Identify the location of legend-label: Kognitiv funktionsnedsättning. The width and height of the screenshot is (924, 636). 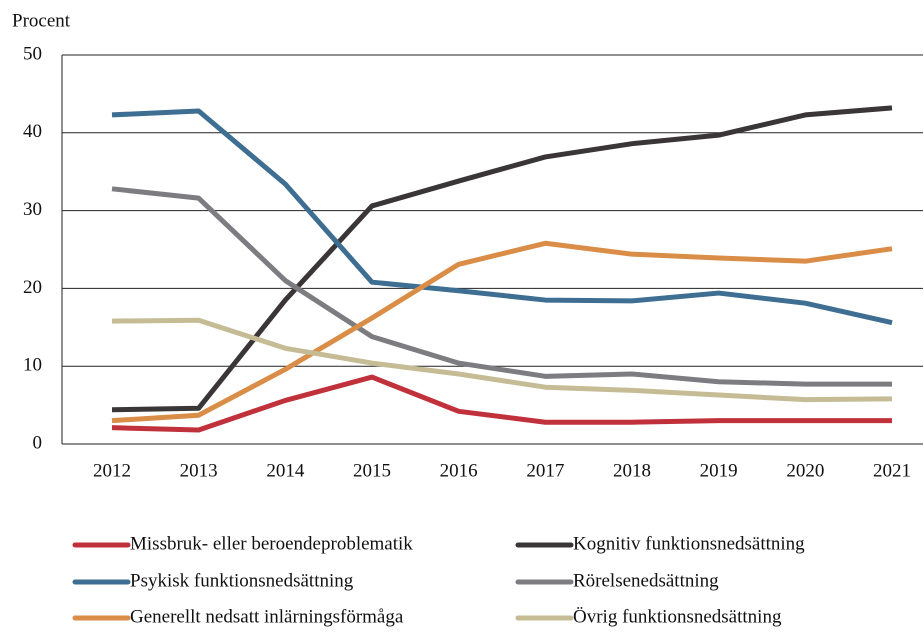
(689, 543).